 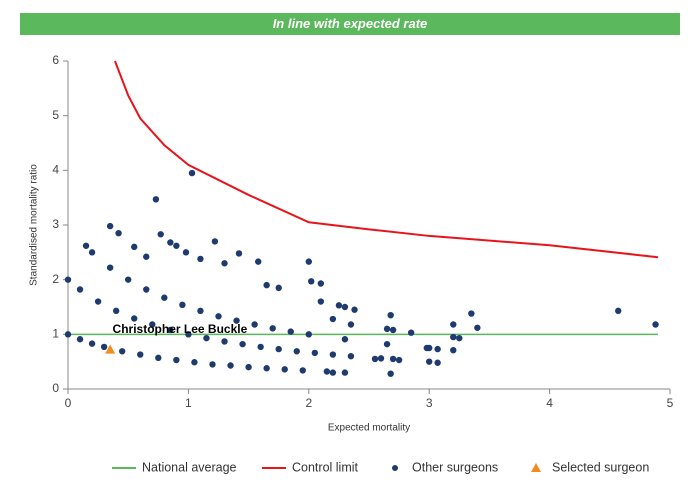 I want to click on title-banner, so click(x=350, y=24).